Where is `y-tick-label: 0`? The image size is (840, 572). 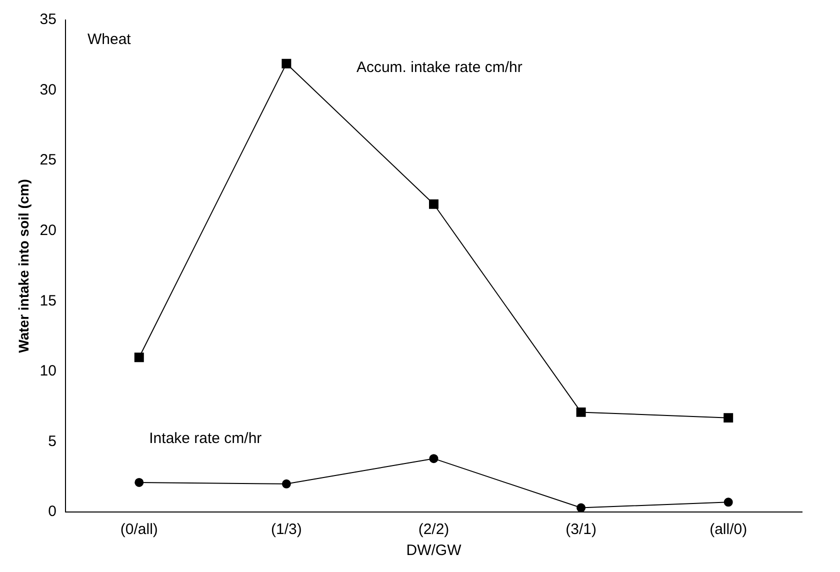 y-tick-label: 0 is located at coordinates (52, 511).